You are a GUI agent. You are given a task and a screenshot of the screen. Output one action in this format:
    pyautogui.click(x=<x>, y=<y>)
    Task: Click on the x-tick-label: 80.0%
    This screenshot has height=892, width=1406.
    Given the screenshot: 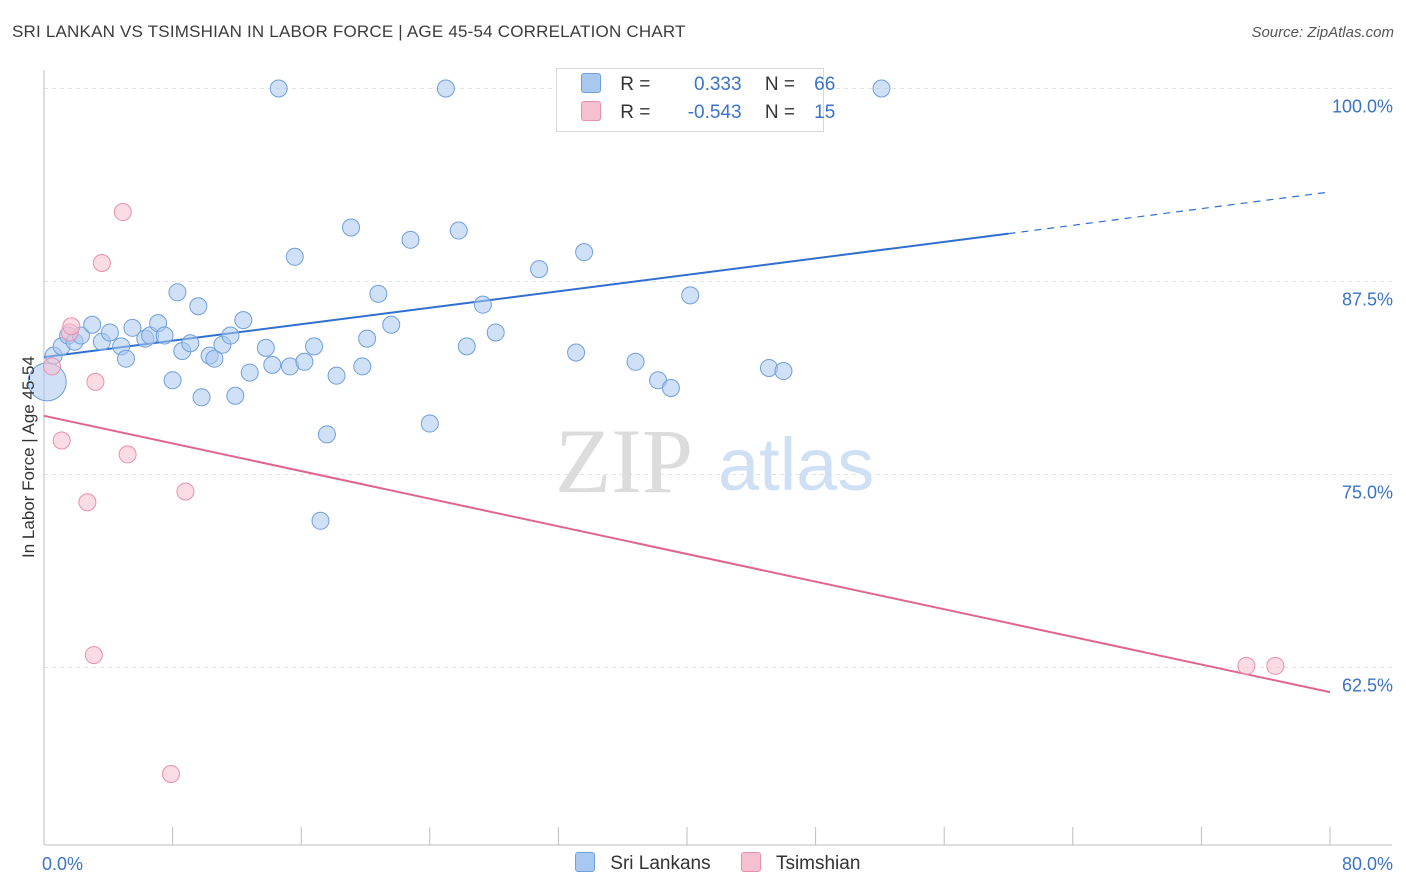 What is the action you would take?
    pyautogui.click(x=1367, y=864)
    